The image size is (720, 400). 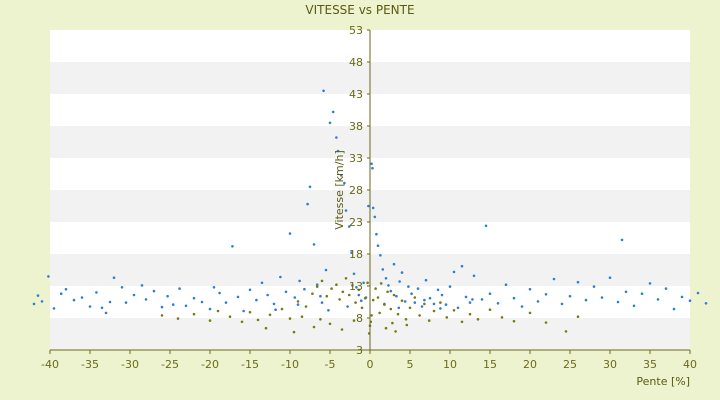 What do you see at coordinates (650, 364) in the screenshot?
I see `x-tick-label: 35` at bounding box center [650, 364].